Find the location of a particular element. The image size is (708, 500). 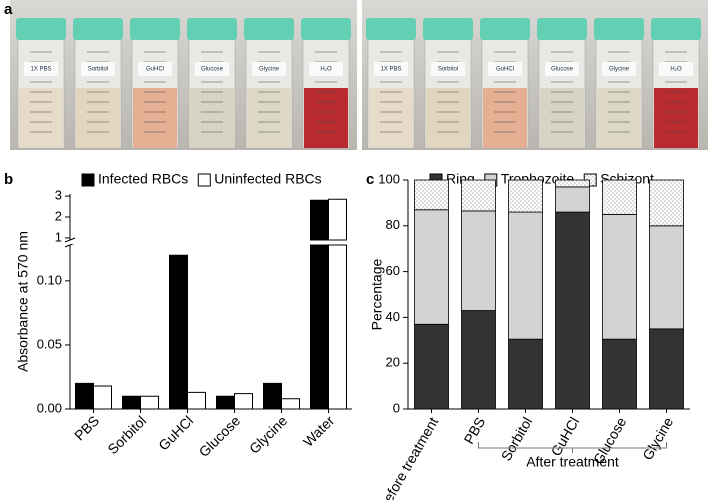

annotation: After treatment is located at coordinates (572, 462).